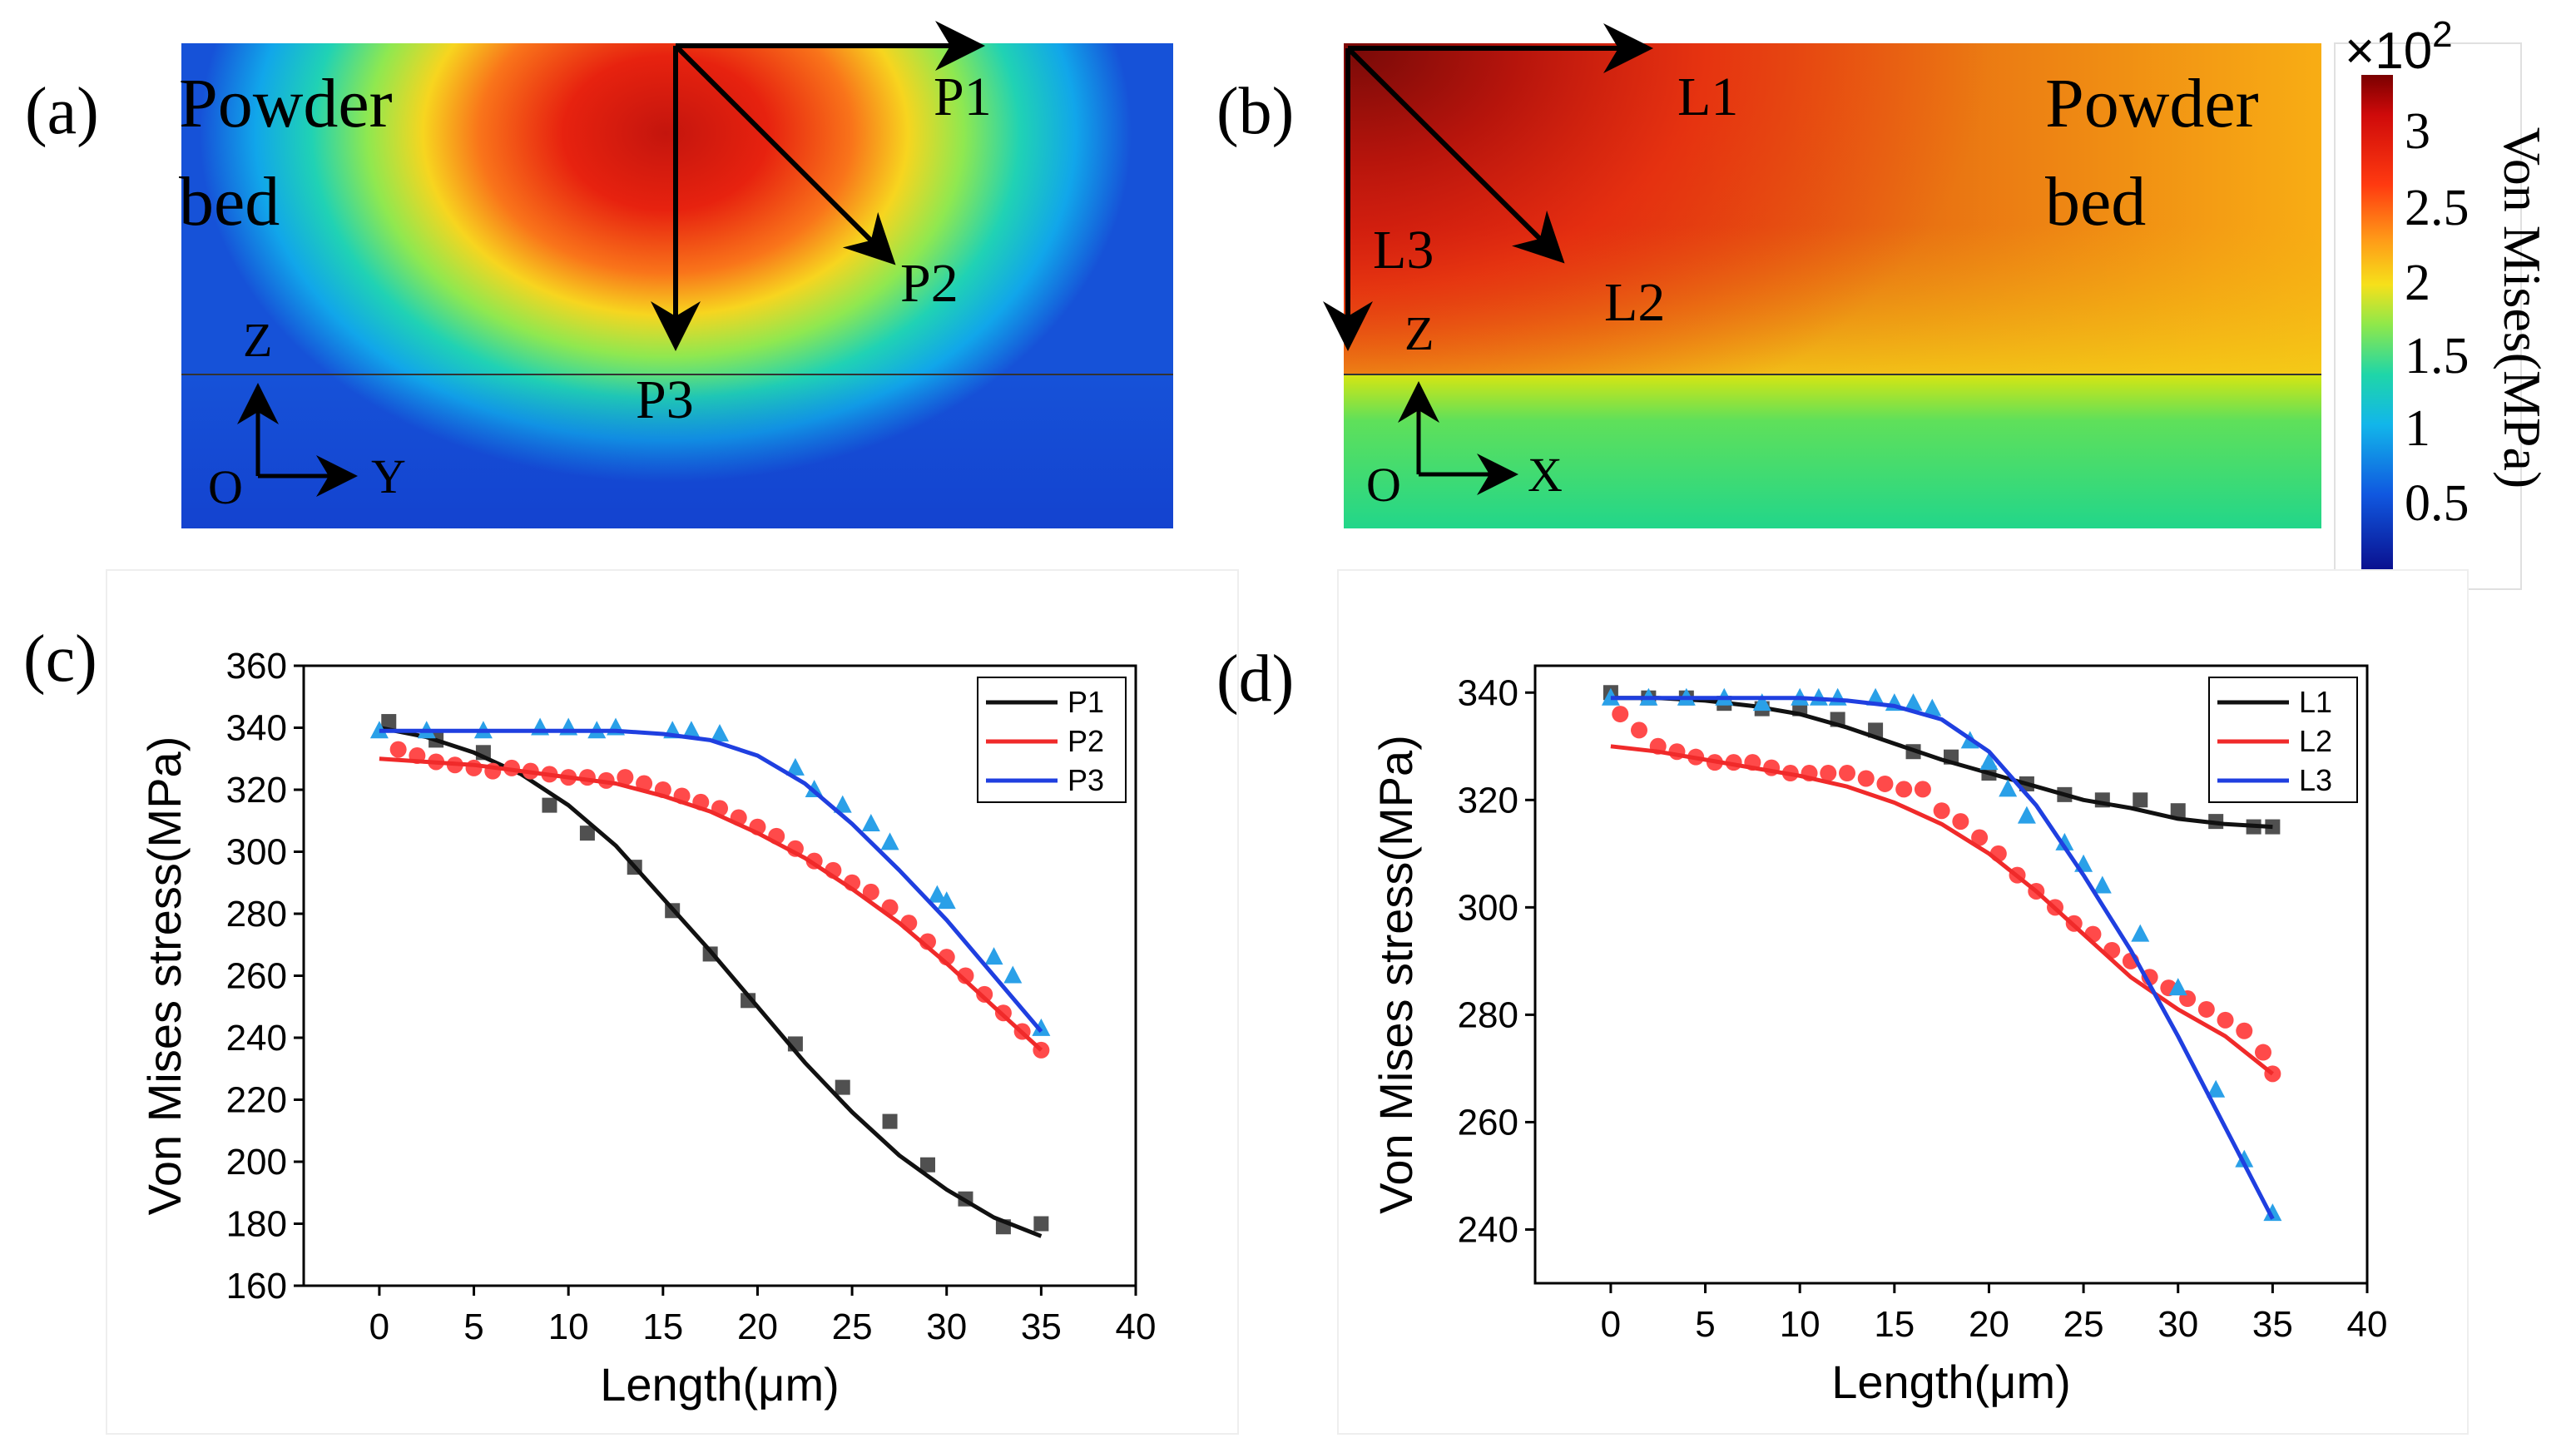 This screenshot has width=2576, height=1438. Describe the element at coordinates (257, 1286) in the screenshot. I see `y-tick-label: 160` at that location.